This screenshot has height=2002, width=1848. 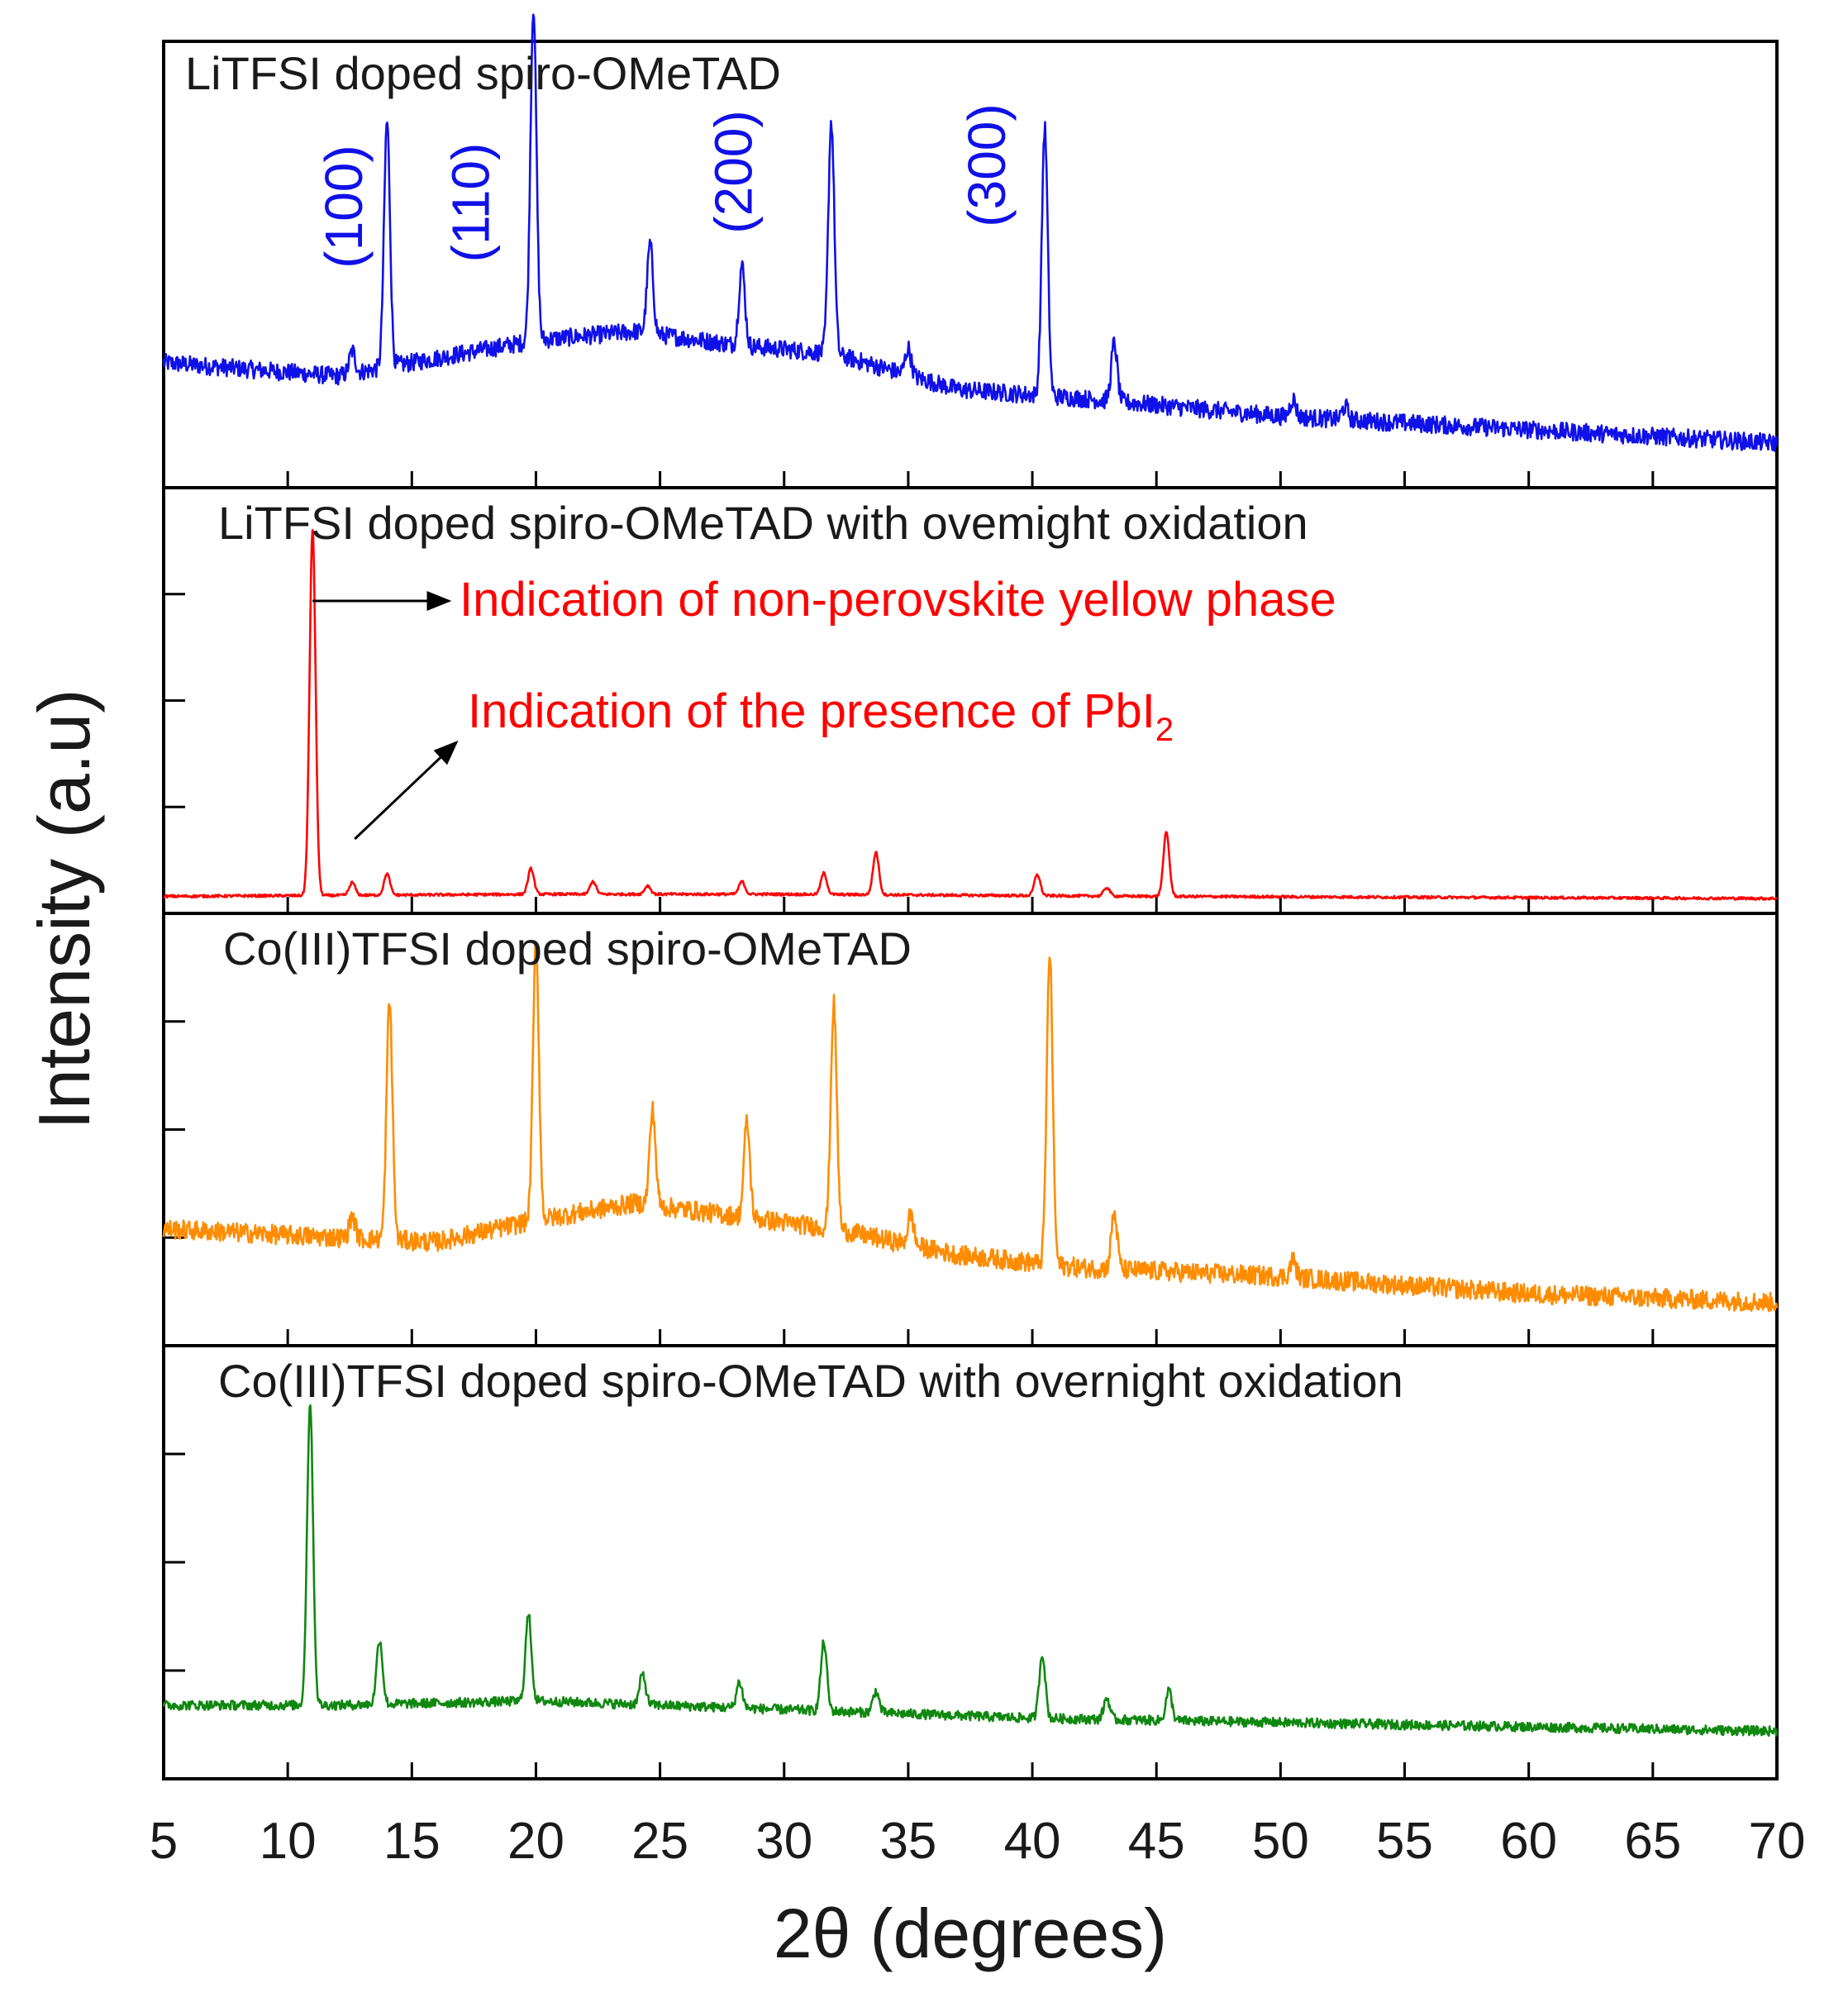 What do you see at coordinates (970, 1933) in the screenshot?
I see `x-axis-title: 2θ (degrees)` at bounding box center [970, 1933].